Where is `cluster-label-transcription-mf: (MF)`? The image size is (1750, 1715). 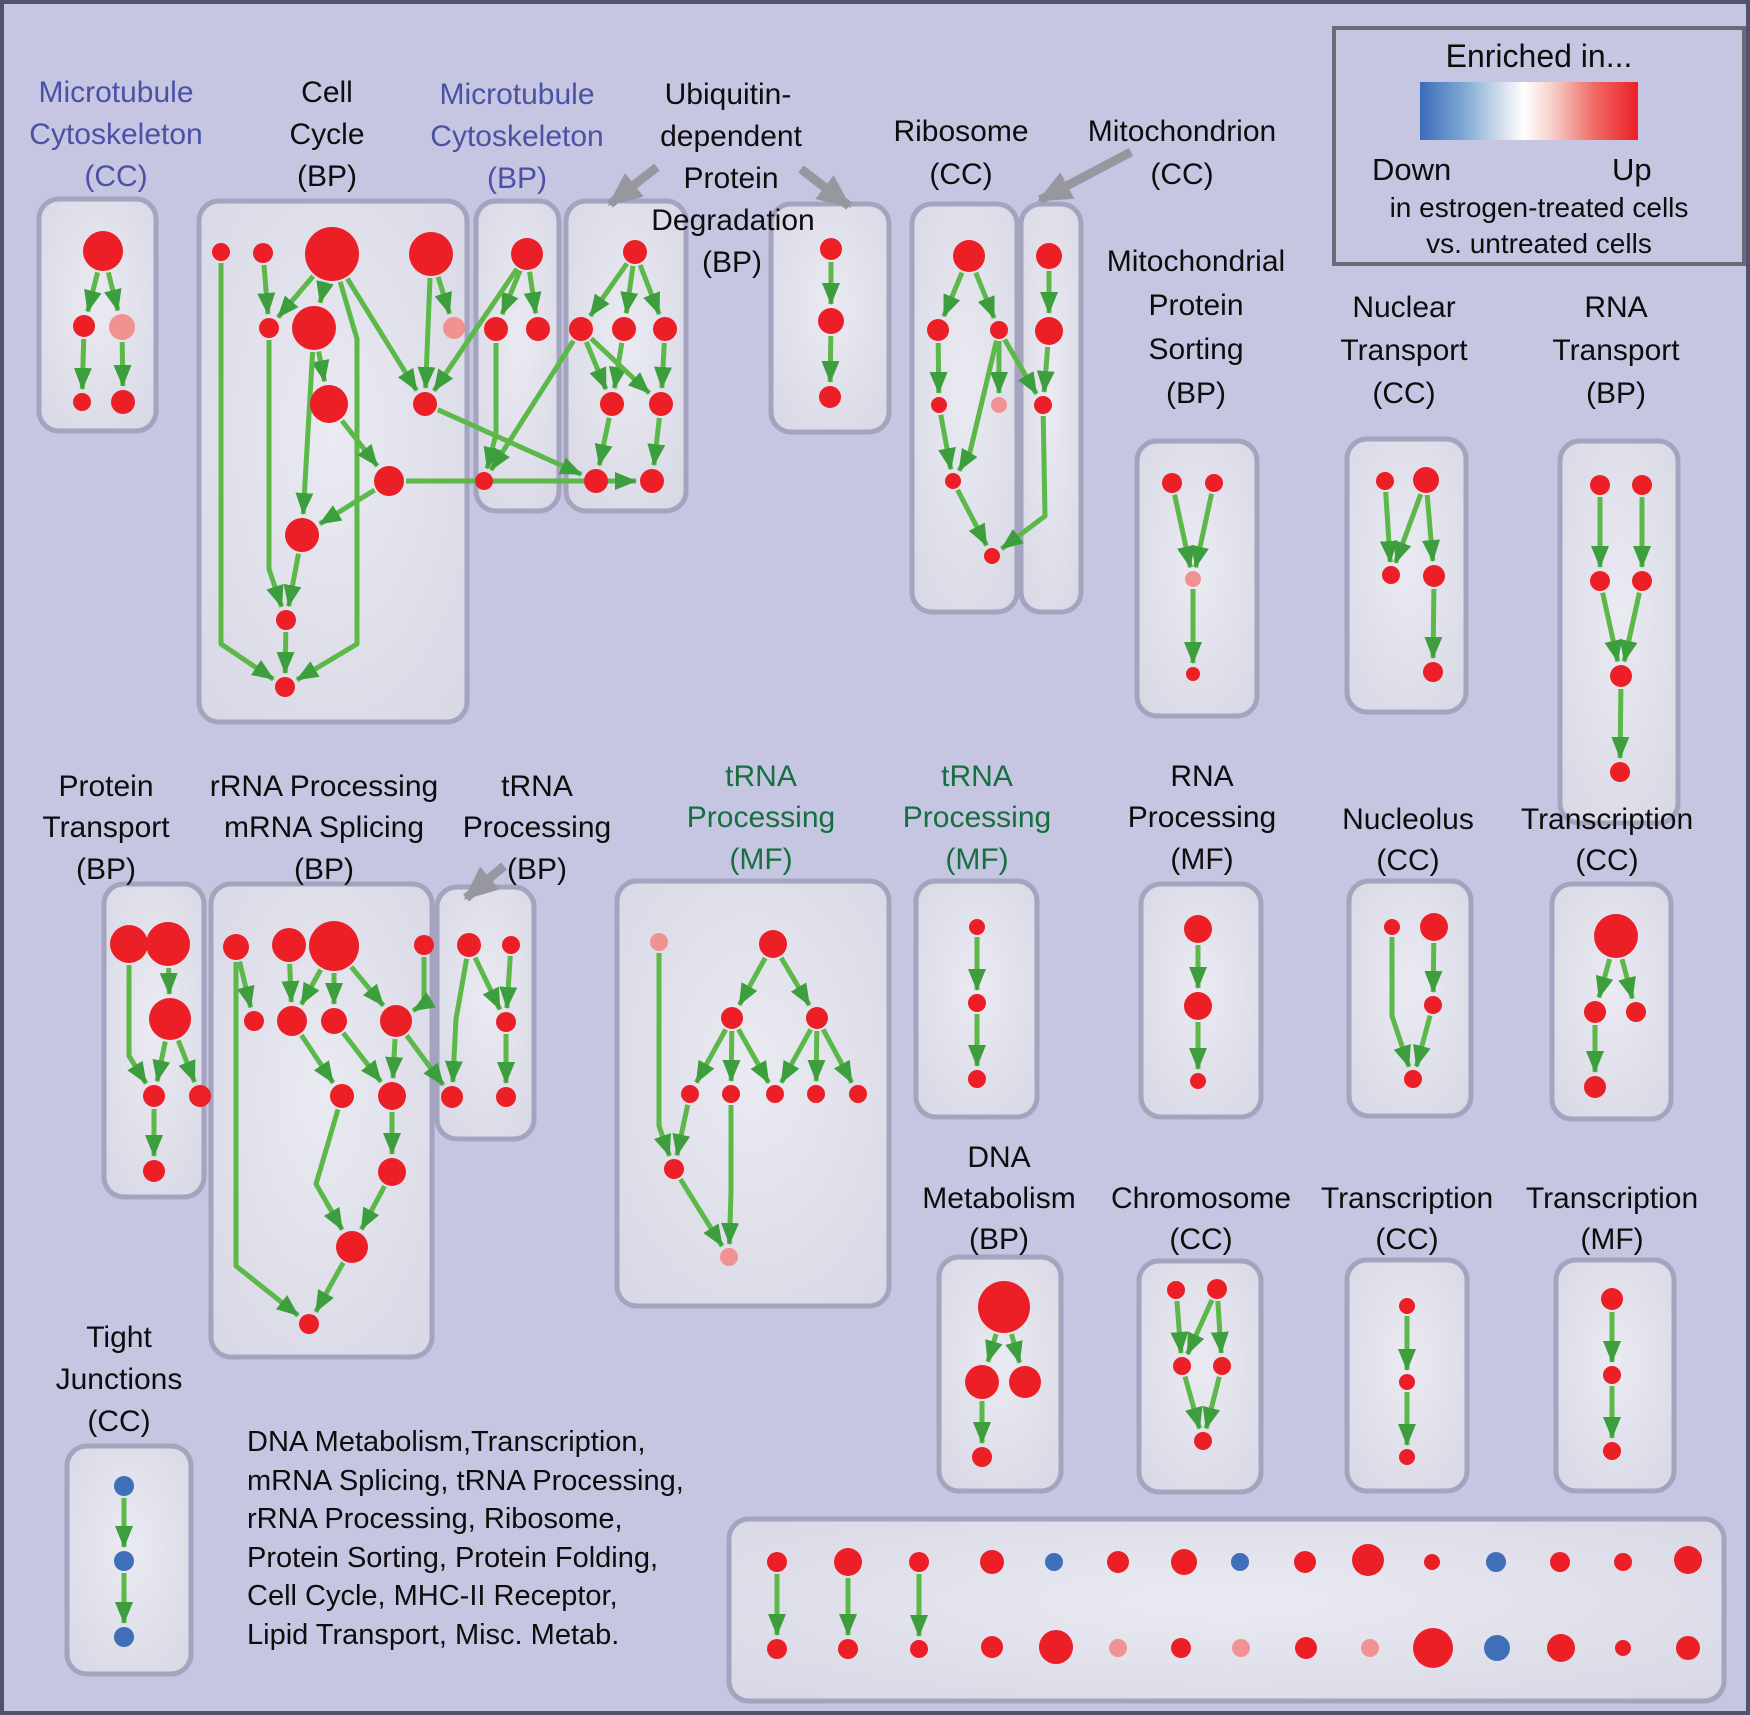
cluster-label-transcription-mf: (MF) is located at coordinates (1611, 1239).